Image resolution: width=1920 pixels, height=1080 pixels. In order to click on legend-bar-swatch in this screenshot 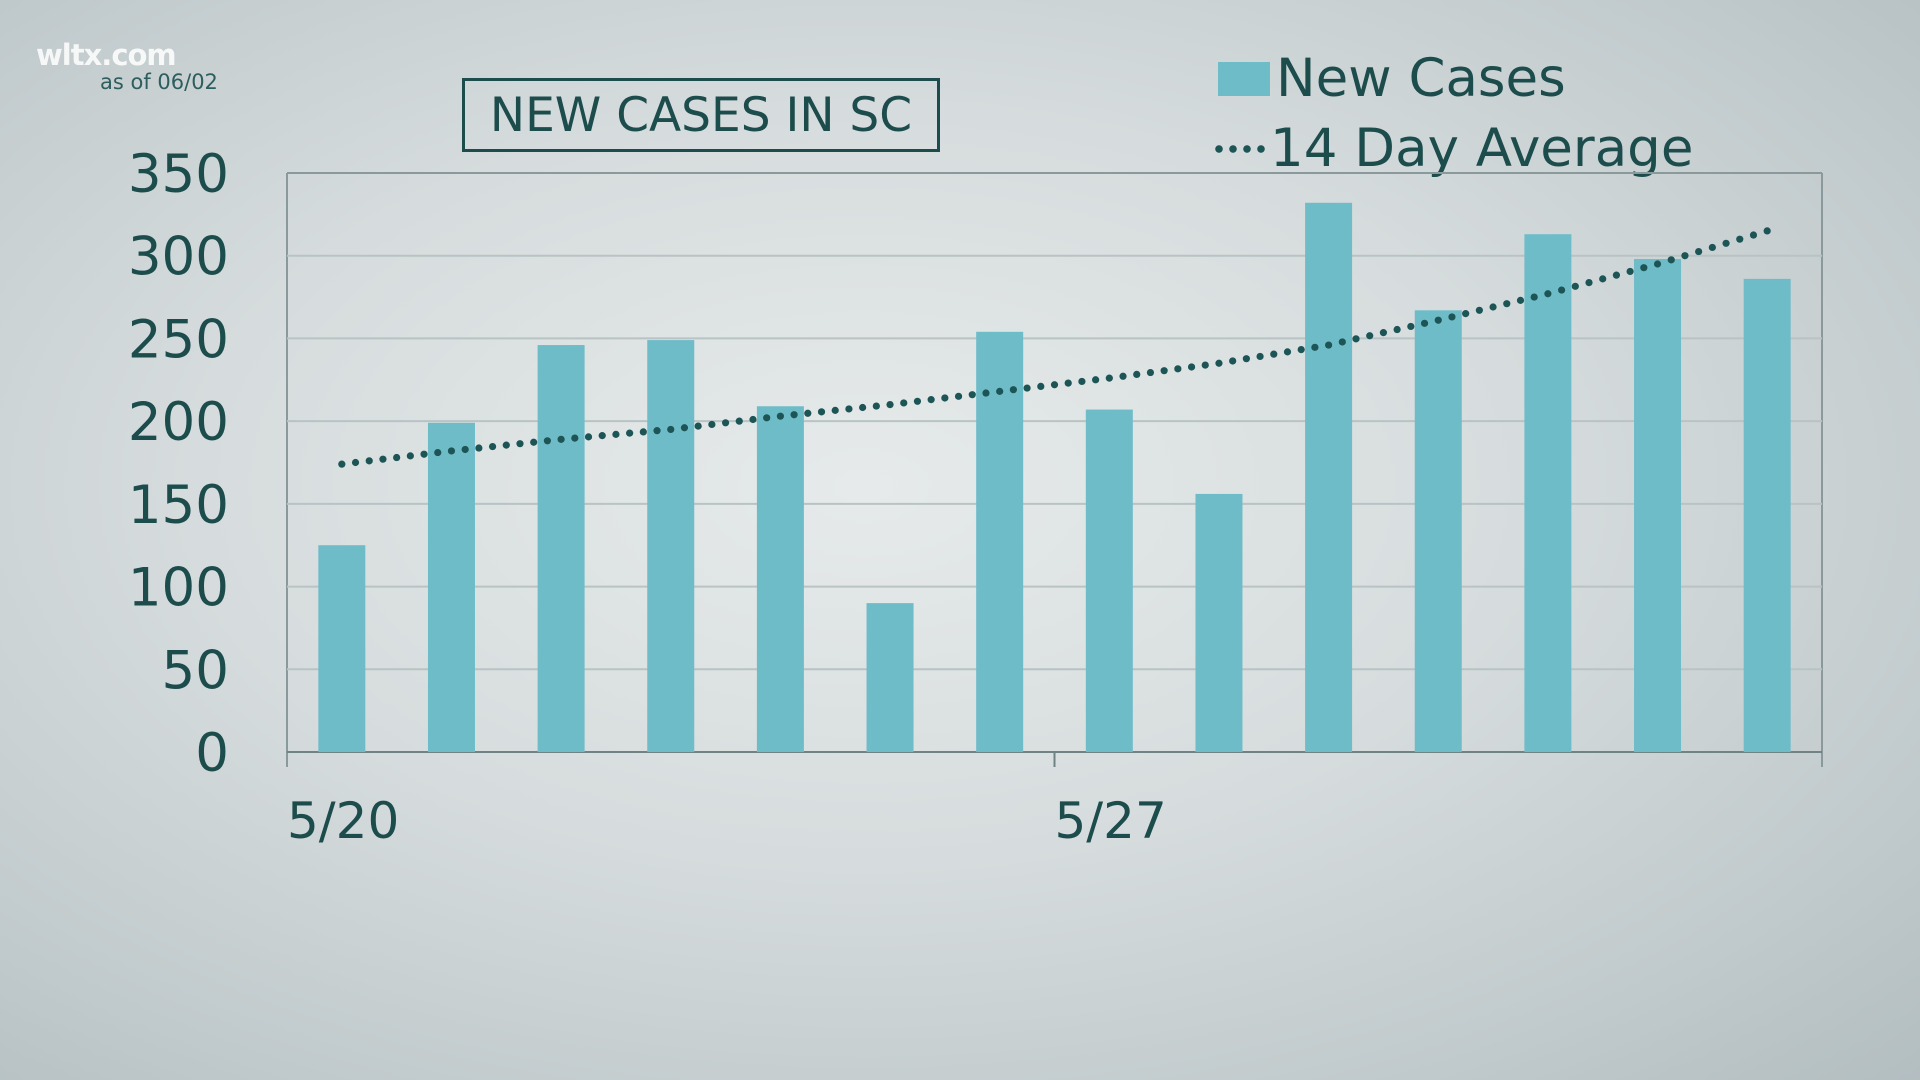, I will do `click(1244, 78)`.